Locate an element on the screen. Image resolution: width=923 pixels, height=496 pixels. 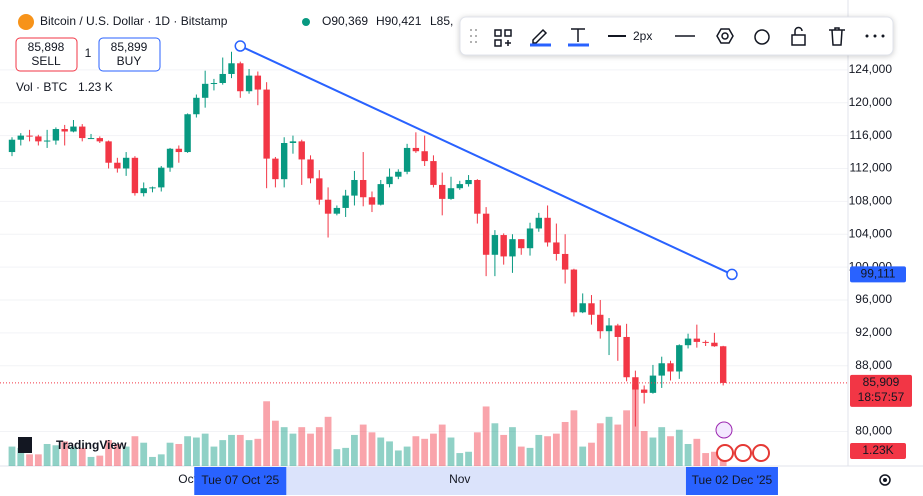
gear is located at coordinates (885, 480).